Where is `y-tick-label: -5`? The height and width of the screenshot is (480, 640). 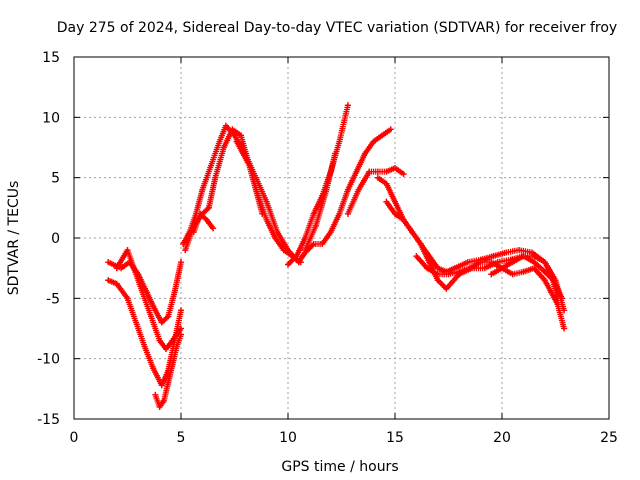
y-tick-label: -5 is located at coordinates (53, 299).